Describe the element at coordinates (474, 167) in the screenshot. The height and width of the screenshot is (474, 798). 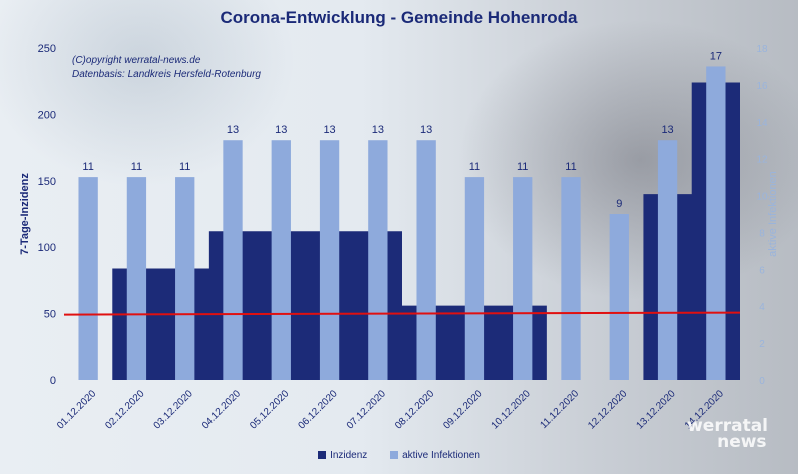
I see `bar-value-label-8: 11` at that location.